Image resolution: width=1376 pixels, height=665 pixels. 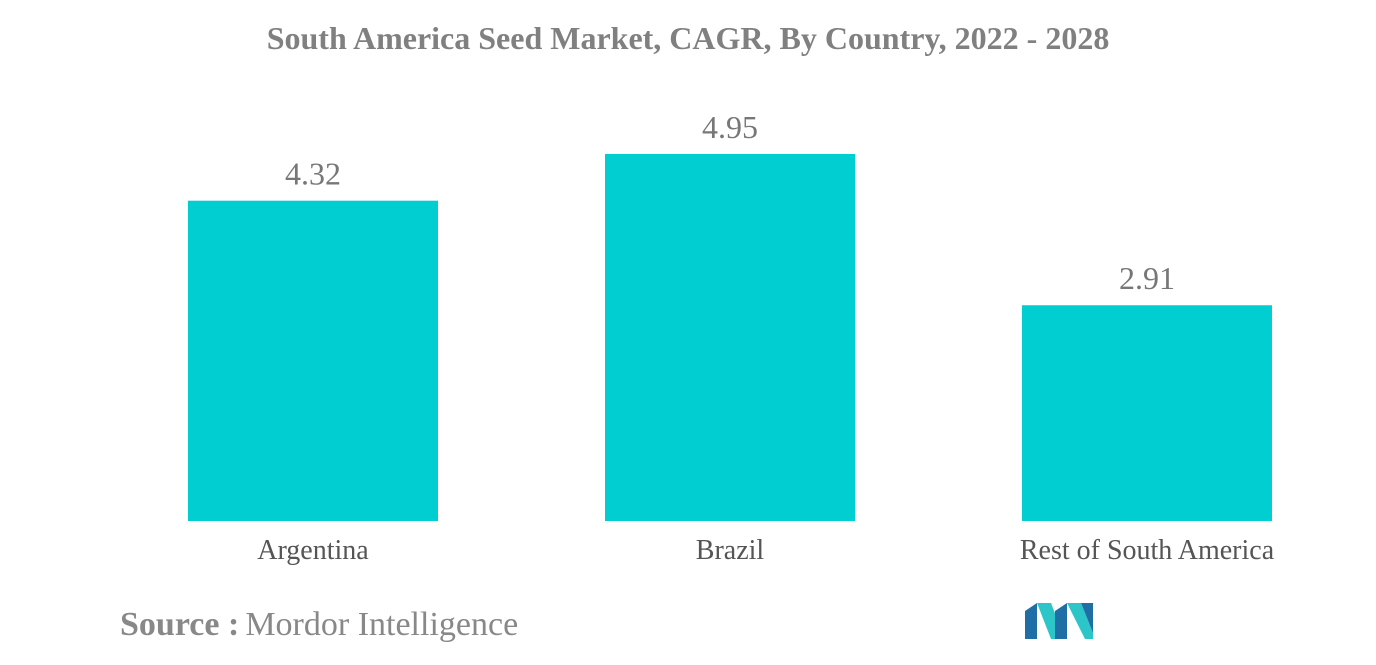 What do you see at coordinates (382, 624) in the screenshot?
I see `source-name: Mordor Intelligence` at bounding box center [382, 624].